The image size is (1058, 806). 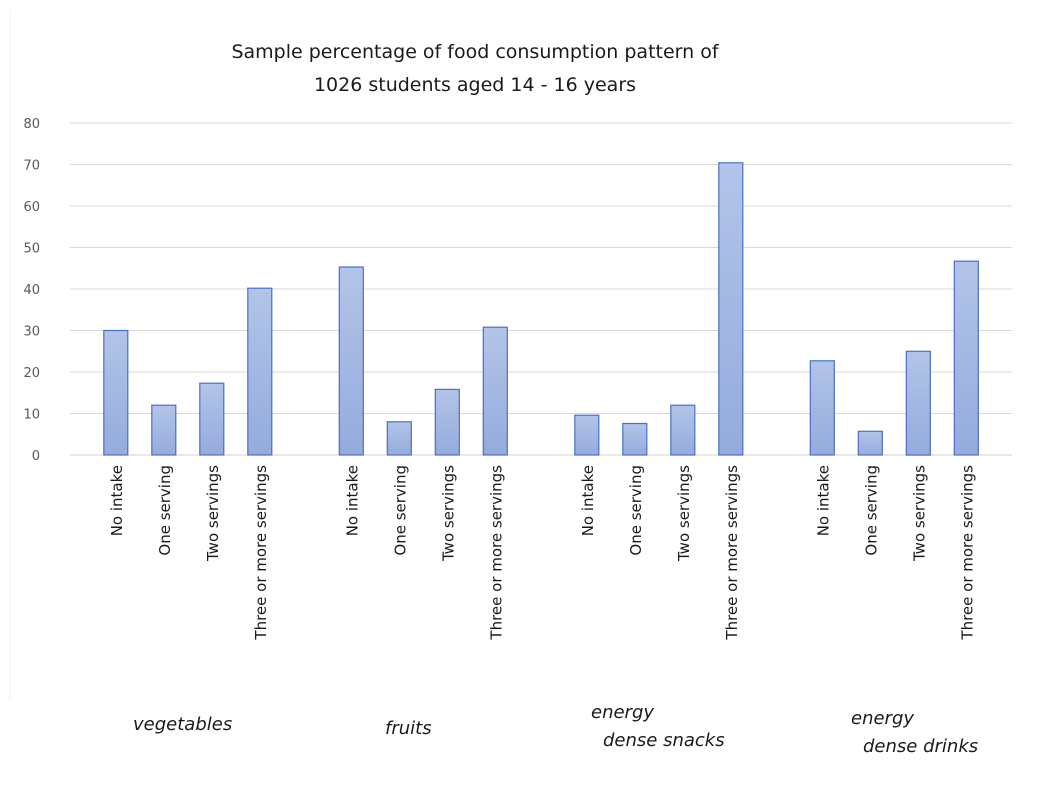 What do you see at coordinates (31, 124) in the screenshot?
I see `y-tick-label: 80` at bounding box center [31, 124].